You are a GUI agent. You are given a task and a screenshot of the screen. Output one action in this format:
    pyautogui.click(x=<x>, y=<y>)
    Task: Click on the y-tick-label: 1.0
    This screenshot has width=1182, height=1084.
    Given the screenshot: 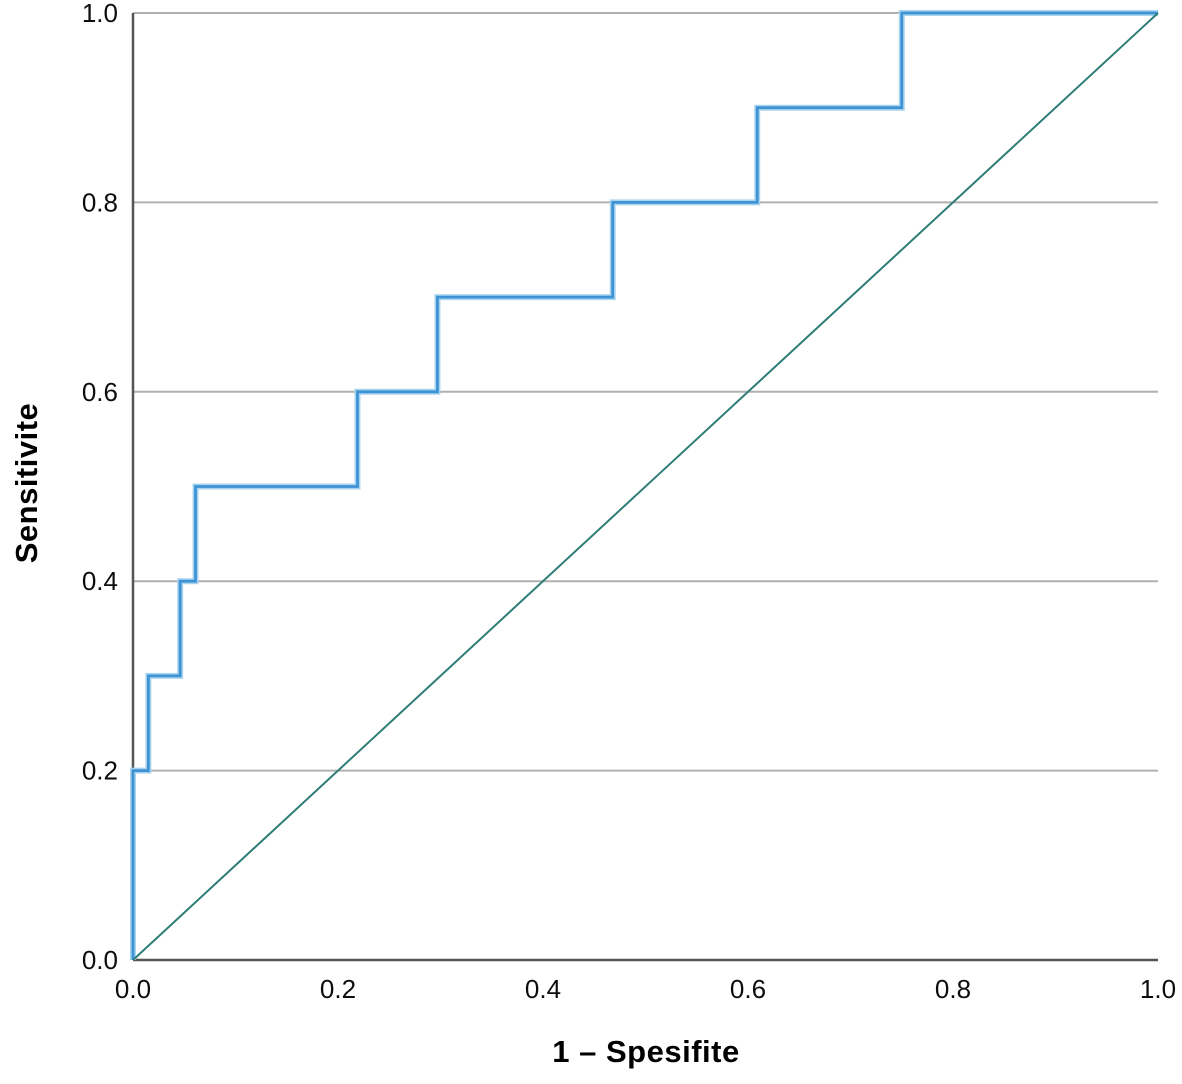 What is the action you would take?
    pyautogui.click(x=100, y=14)
    